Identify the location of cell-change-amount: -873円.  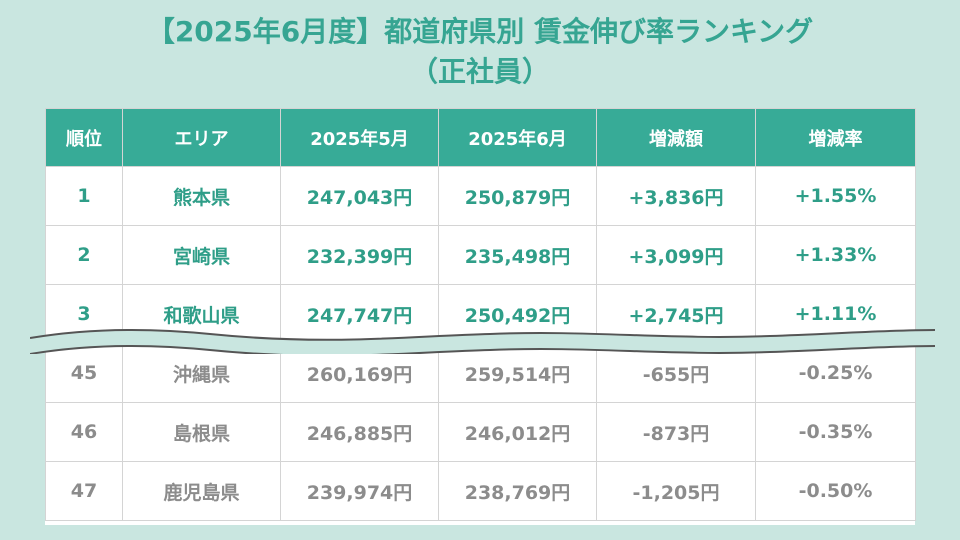
(676, 432).